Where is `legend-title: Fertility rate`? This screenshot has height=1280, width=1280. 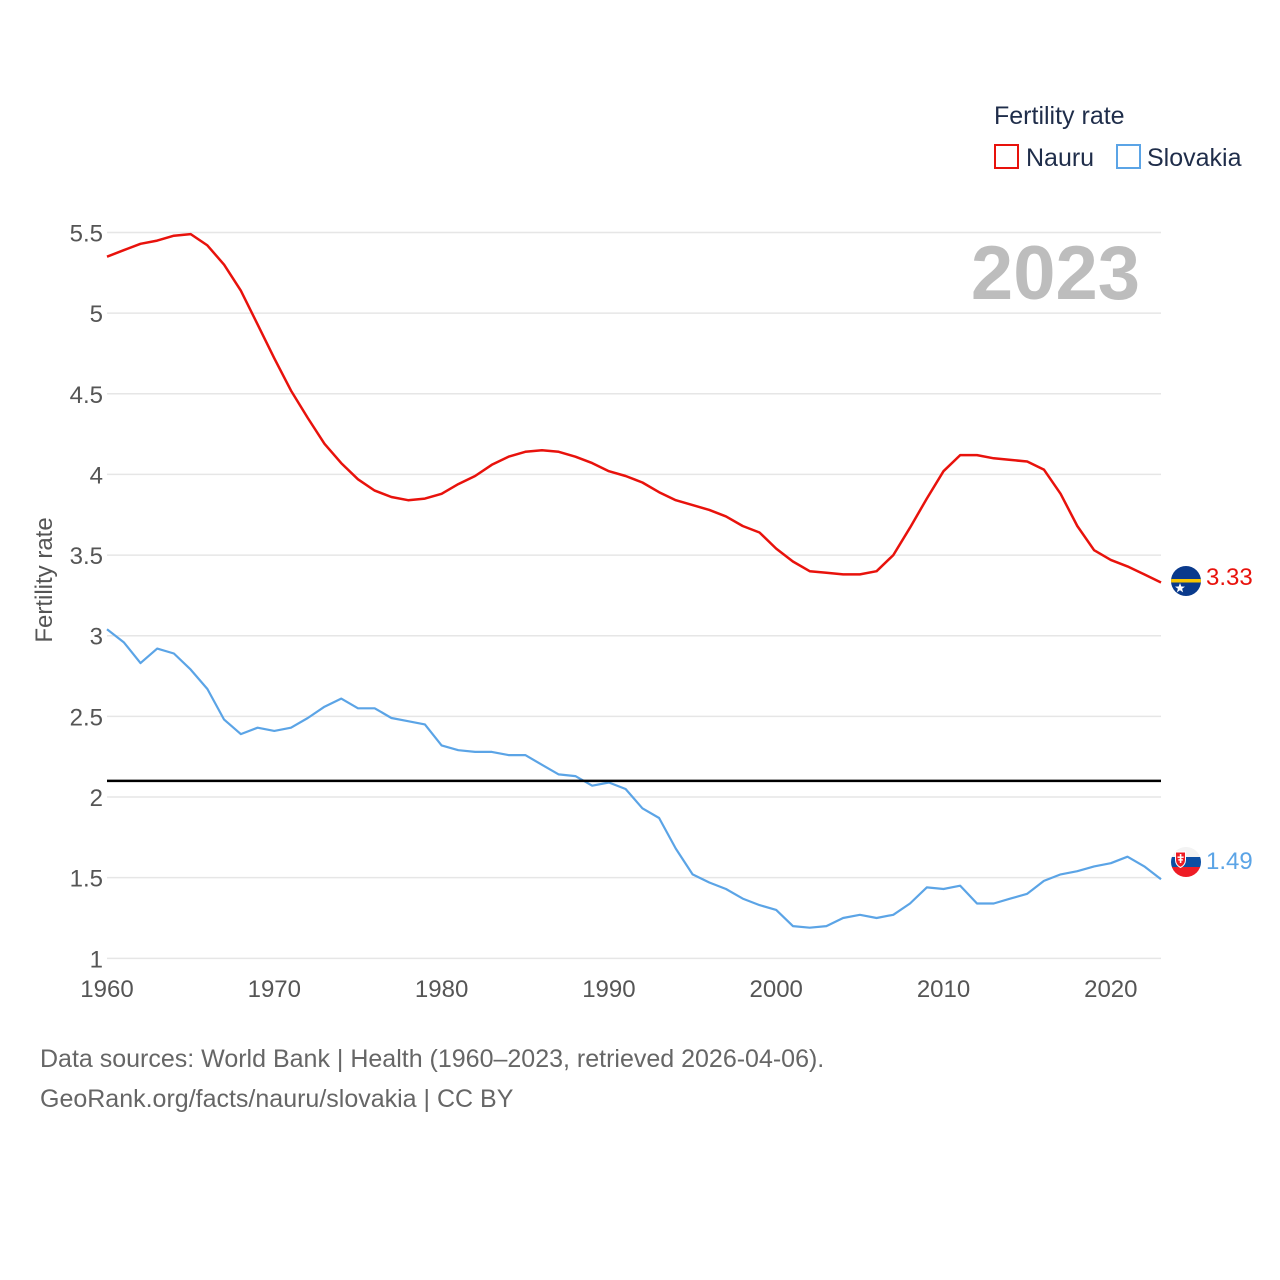 legend-title: Fertility rate is located at coordinates (1059, 116).